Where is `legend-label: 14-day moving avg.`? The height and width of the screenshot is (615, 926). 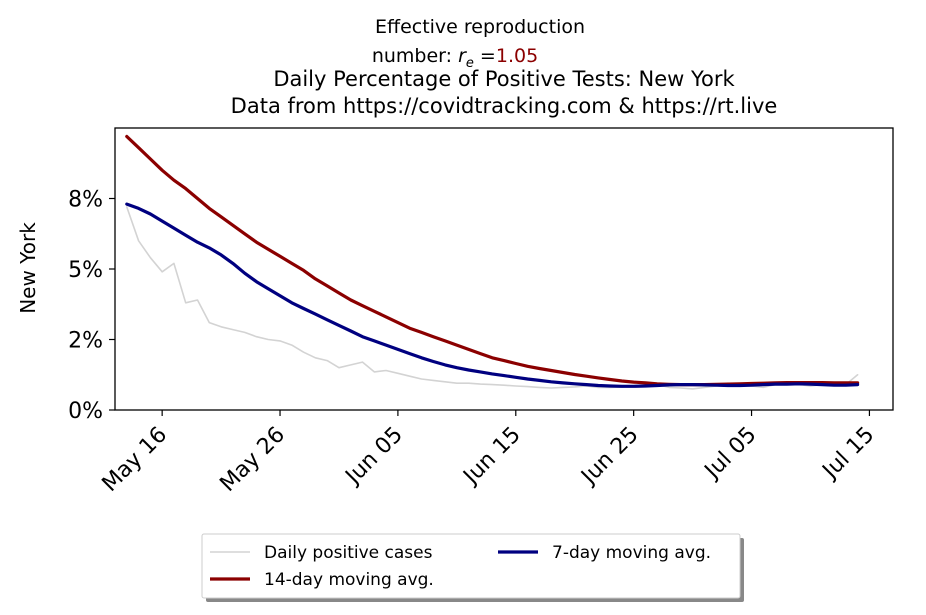 legend-label: 14-day moving avg. is located at coordinates (349, 580).